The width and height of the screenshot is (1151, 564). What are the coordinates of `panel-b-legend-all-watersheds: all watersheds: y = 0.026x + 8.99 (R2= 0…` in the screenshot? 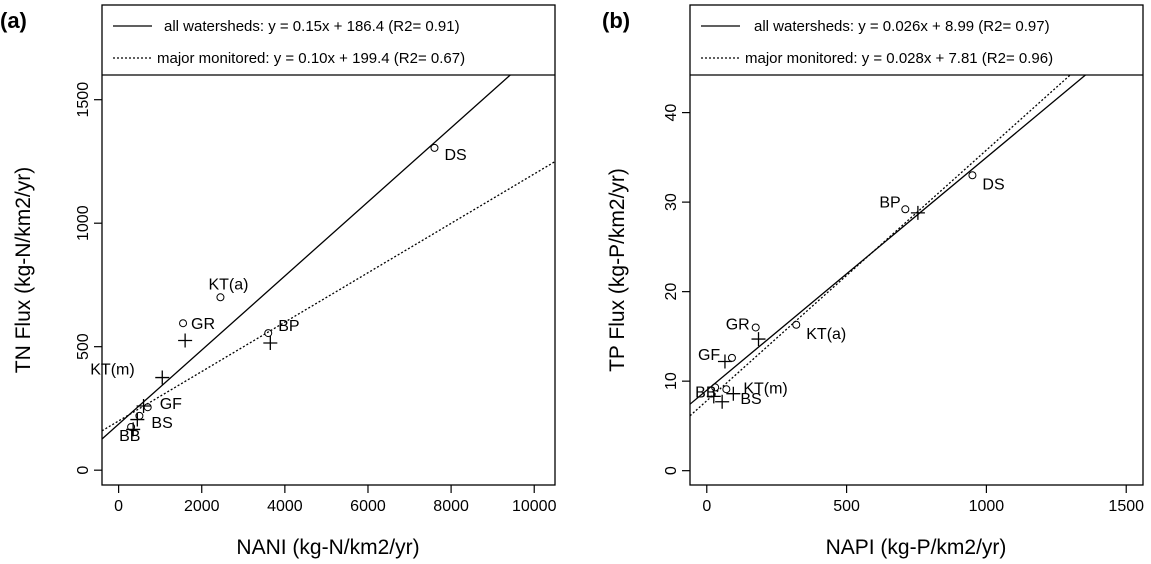 It's located at (902, 26).